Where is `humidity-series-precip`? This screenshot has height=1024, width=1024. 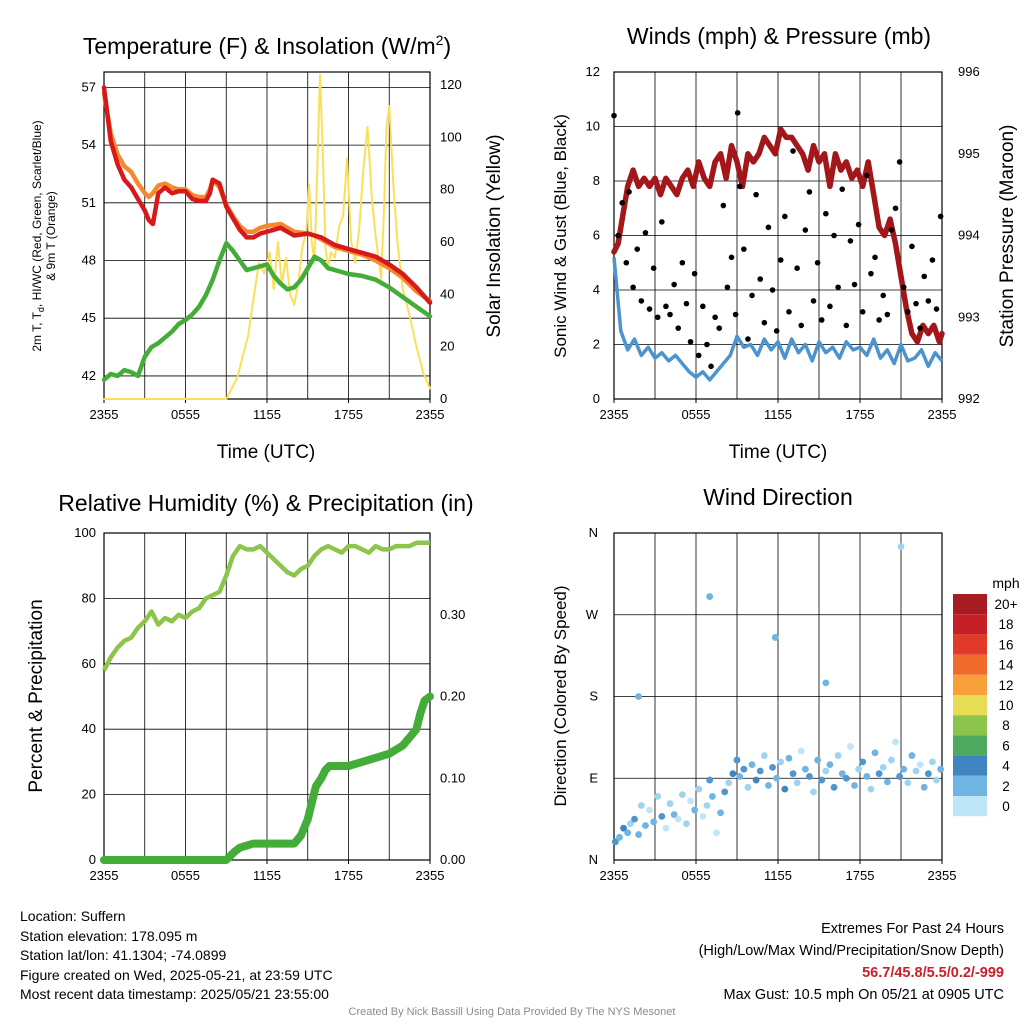
humidity-series-precip is located at coordinates (267, 778).